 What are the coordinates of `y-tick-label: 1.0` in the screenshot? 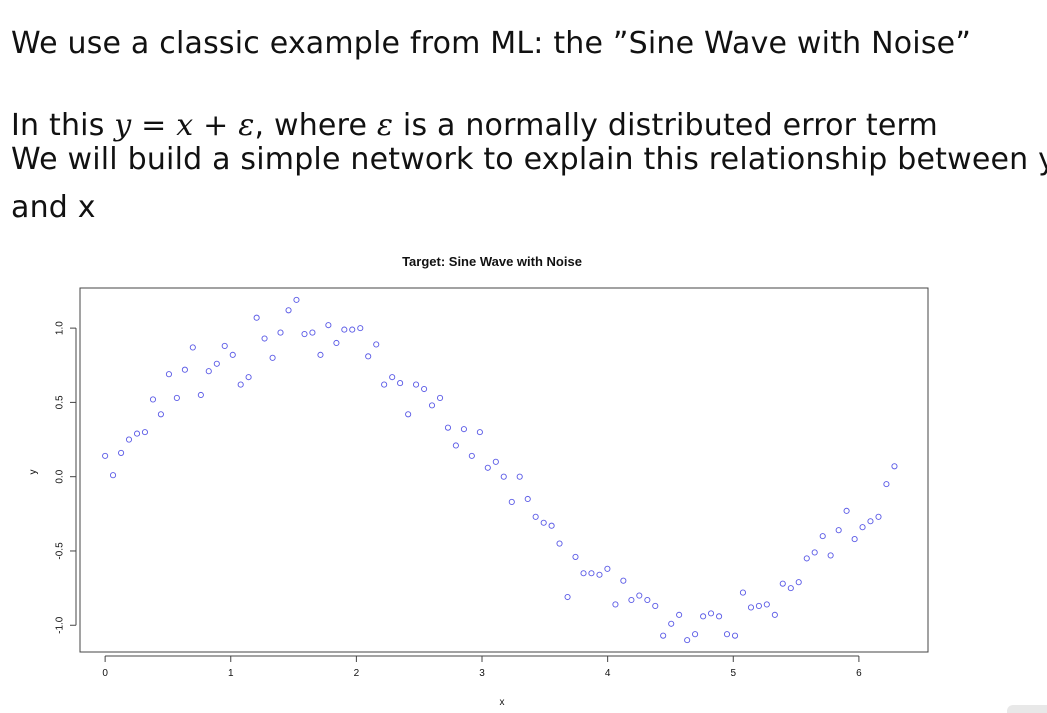 It's located at (60, 328).